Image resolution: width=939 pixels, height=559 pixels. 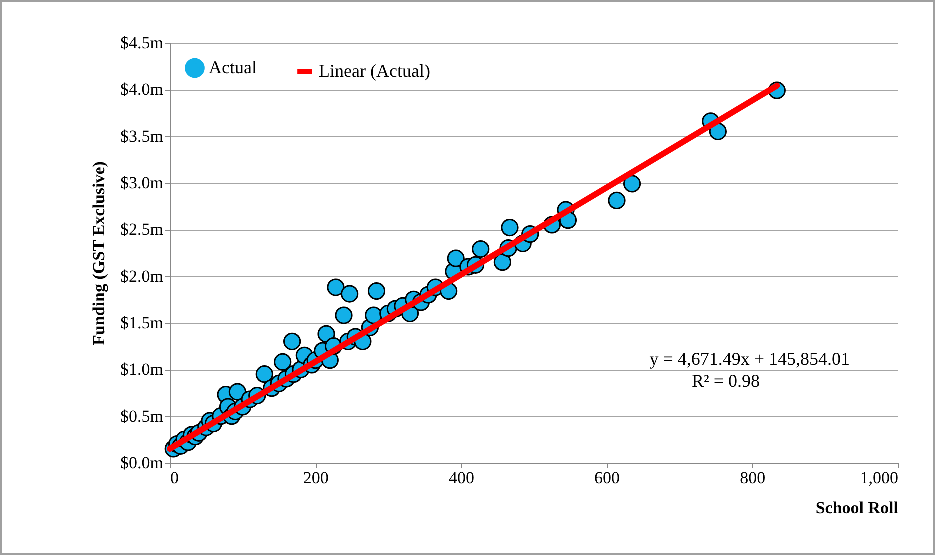 What do you see at coordinates (99, 254) in the screenshot?
I see `y-axis-title: Funding (GST Exclusive)` at bounding box center [99, 254].